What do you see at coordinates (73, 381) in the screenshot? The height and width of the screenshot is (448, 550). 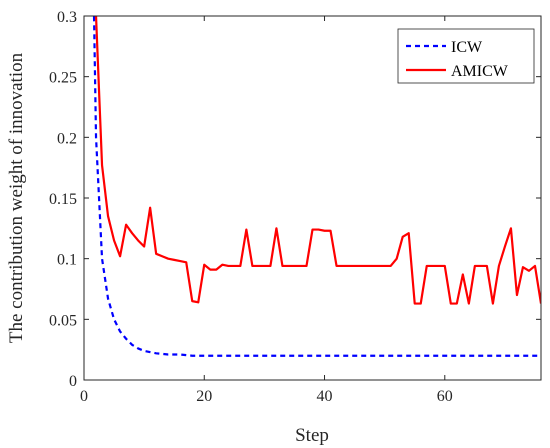 I see `y-tick-label: 0` at bounding box center [73, 381].